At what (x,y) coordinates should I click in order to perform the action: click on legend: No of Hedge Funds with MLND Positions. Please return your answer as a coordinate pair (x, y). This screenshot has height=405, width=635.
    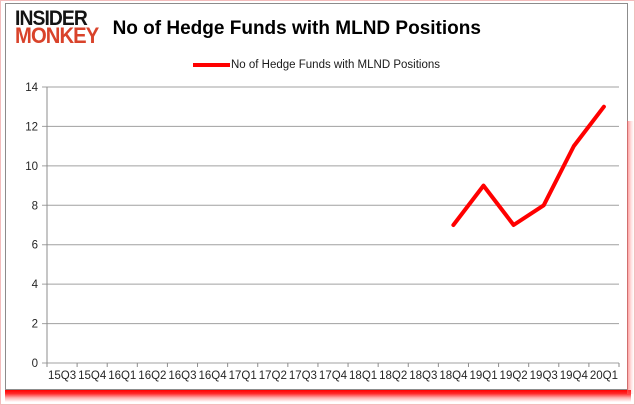
    Looking at the image, I should click on (316, 65).